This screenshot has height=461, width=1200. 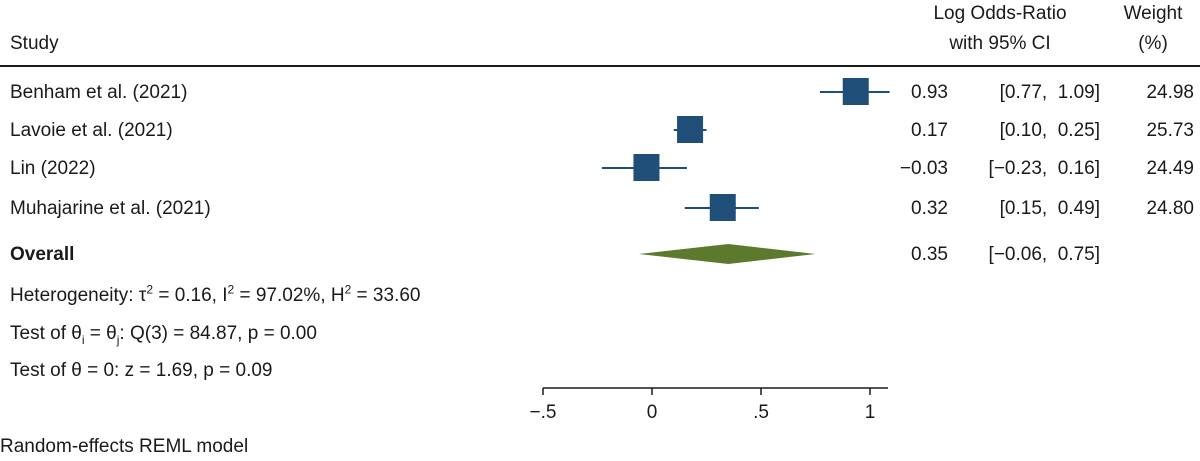 I want to click on overall-estimate-value: 0.35, so click(x=929, y=254).